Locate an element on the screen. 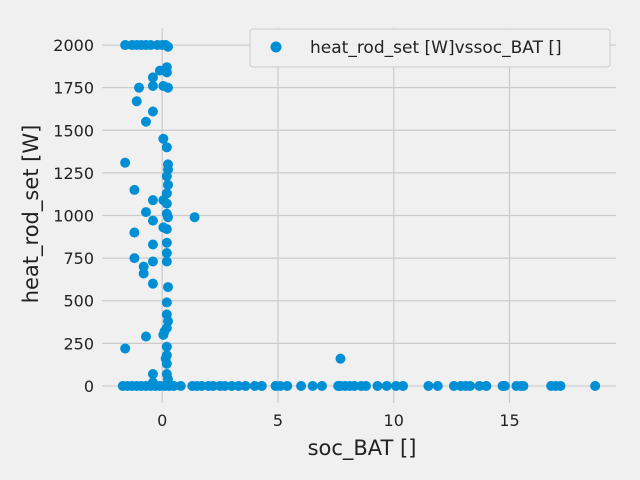 Image resolution: width=640 pixels, height=480 pixels. y-tick-label: 250 is located at coordinates (78, 343).